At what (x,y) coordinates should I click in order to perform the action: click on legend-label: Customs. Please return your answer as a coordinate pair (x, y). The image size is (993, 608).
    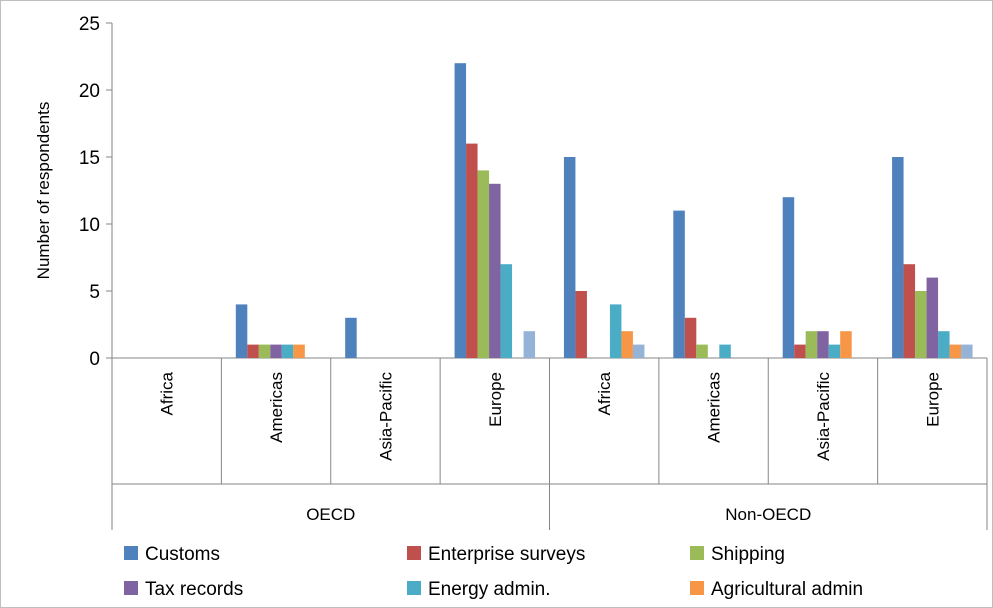
    Looking at the image, I should click on (182, 554).